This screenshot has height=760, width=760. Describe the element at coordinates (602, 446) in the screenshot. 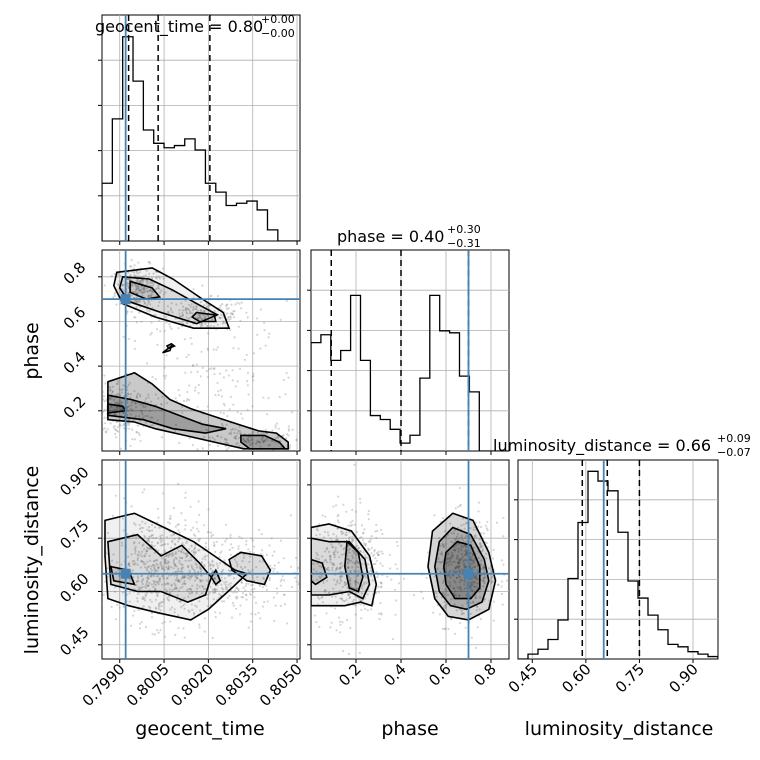

I see `title-luminosity-distance: luminosity_distance = 0.66` at that location.